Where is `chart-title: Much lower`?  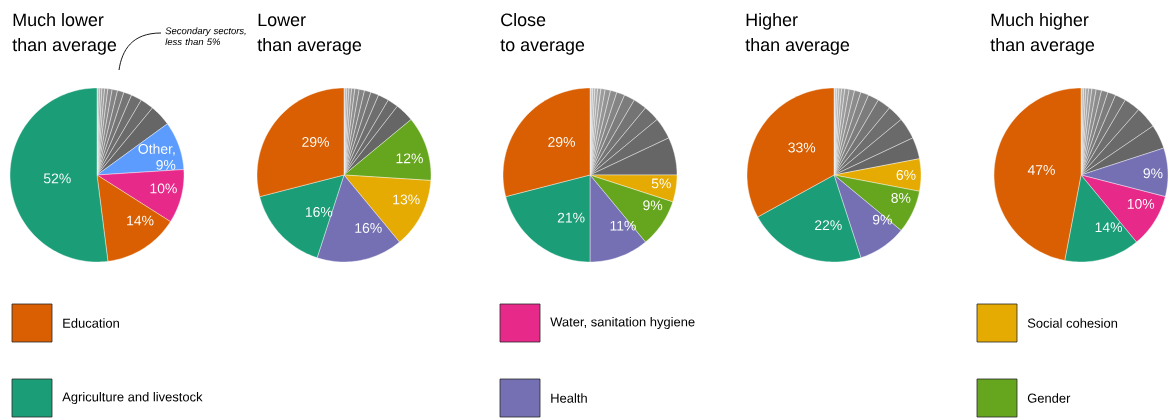
chart-title: Much lower is located at coordinates (58, 20).